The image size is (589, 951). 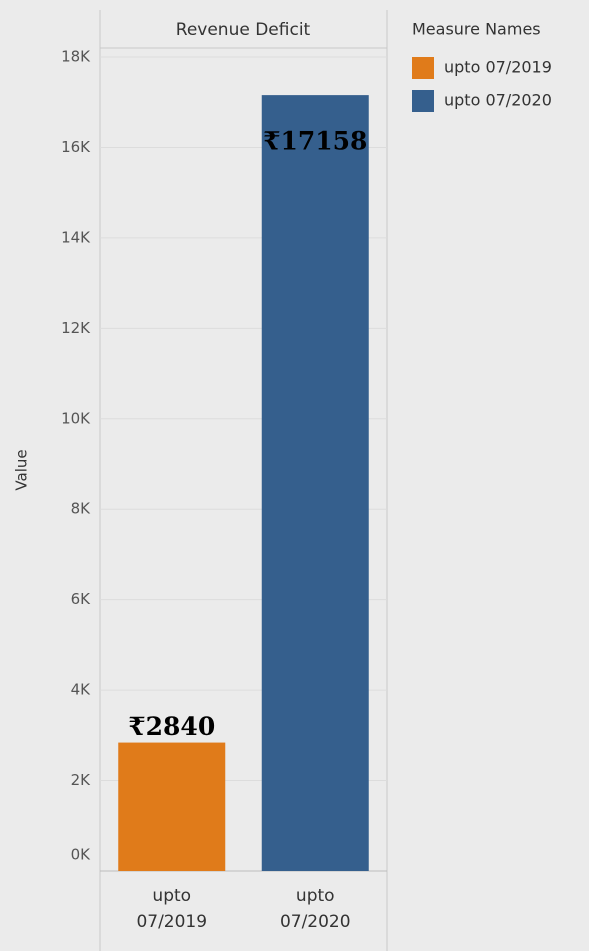 I want to click on value-label: ₹2840, so click(x=171, y=726).